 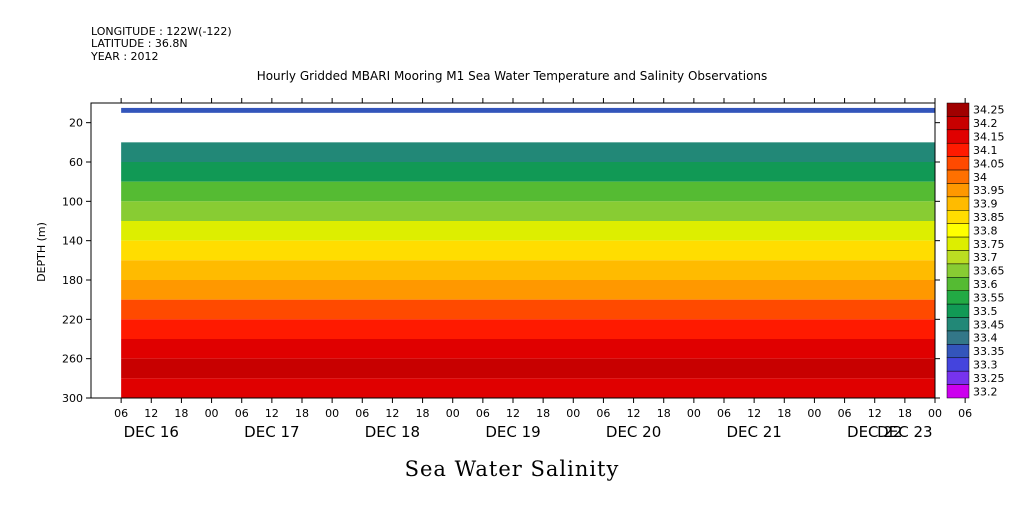 What do you see at coordinates (362, 413) in the screenshot?
I see `x-tick-label-8: 06` at bounding box center [362, 413].